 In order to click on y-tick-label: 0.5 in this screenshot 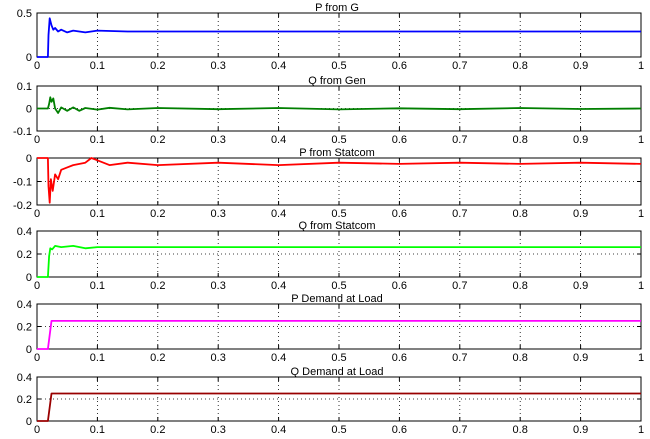, I will do `click(24, 14)`.